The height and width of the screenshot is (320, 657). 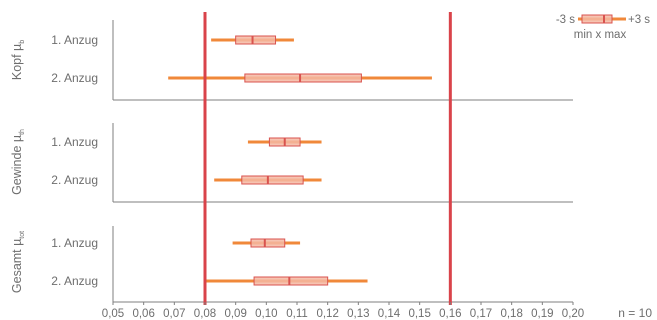 I want to click on x-tick-label: 0,17, so click(x=481, y=314).